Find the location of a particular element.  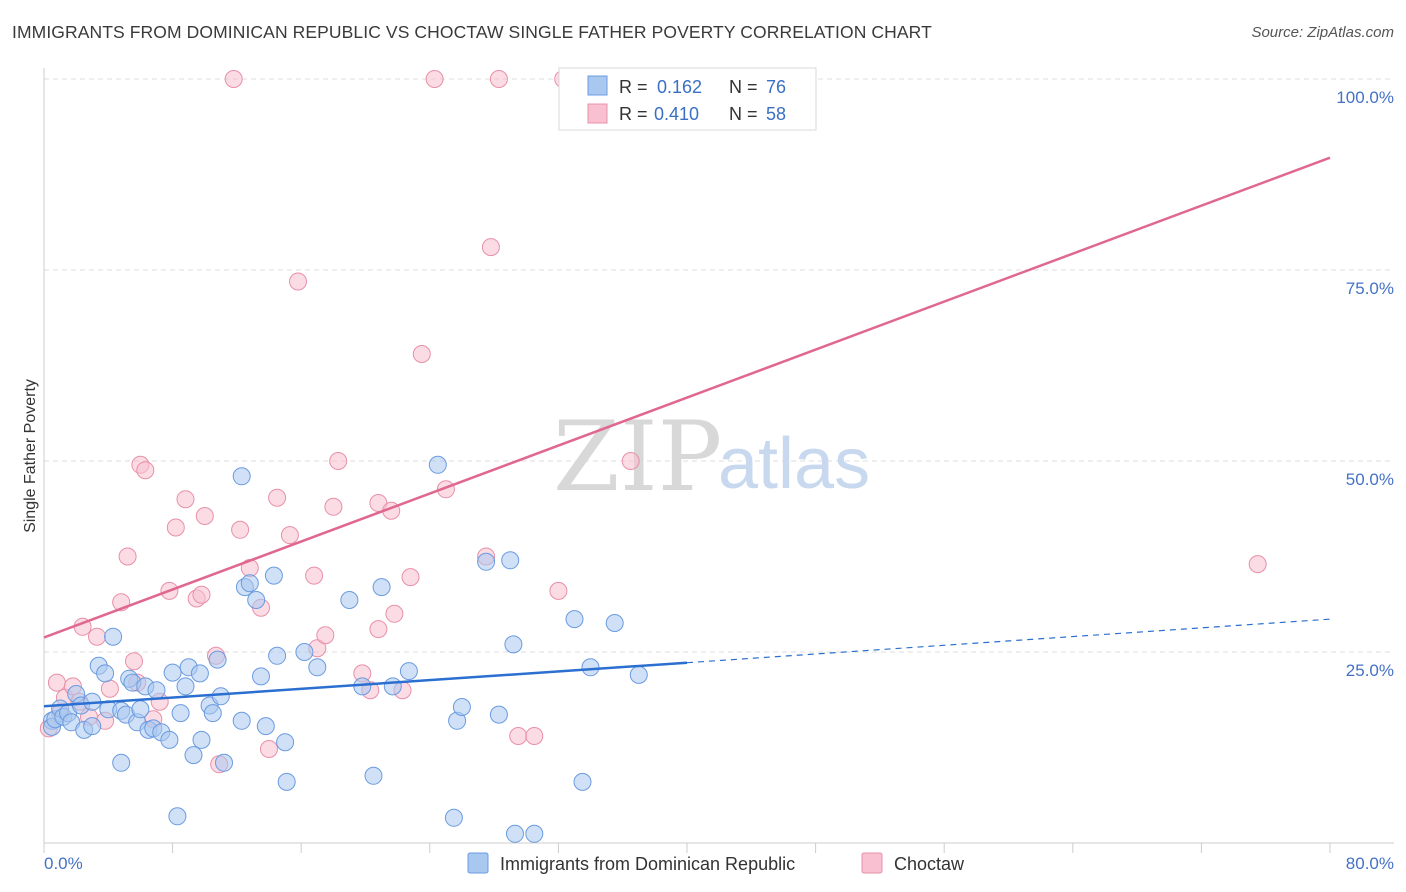

bottom-legend-label-dominican: Immigrants from Dominican Republic is located at coordinates (647, 864).